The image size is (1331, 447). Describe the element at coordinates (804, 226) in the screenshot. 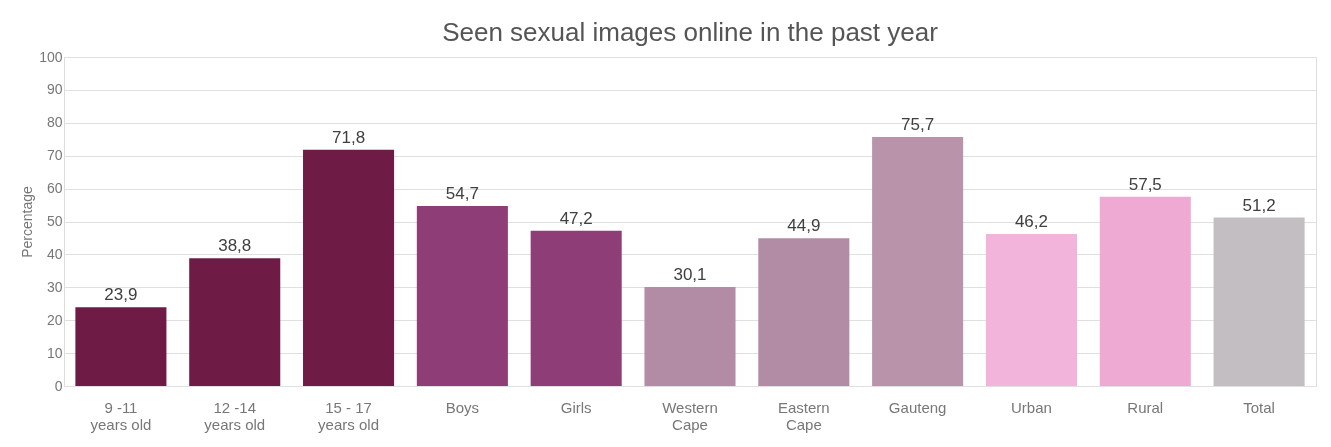

I see `data-label: 44,9` at that location.